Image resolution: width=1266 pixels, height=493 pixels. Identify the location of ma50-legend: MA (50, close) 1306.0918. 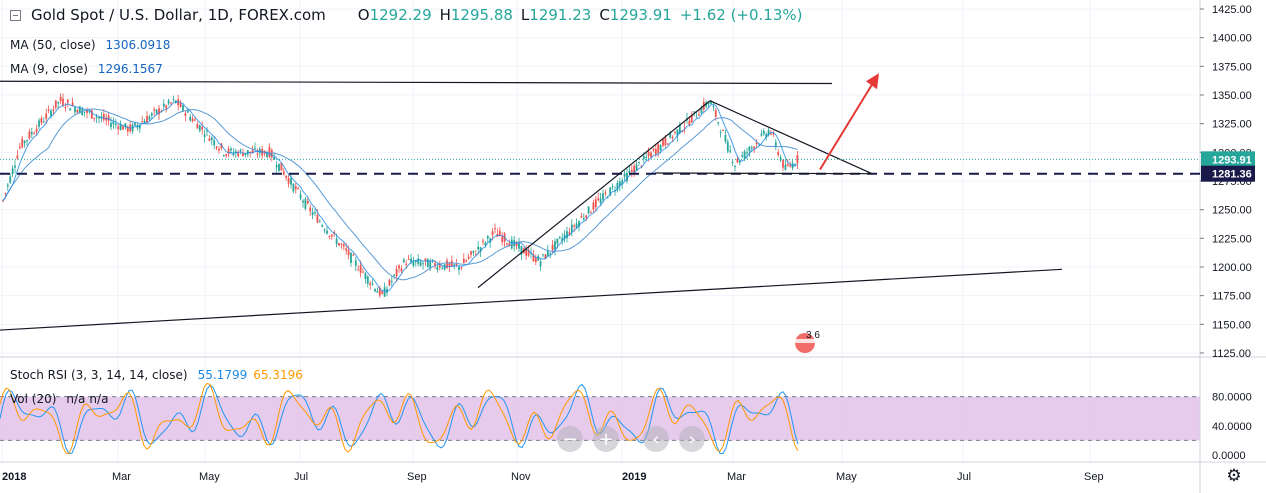
(90, 45).